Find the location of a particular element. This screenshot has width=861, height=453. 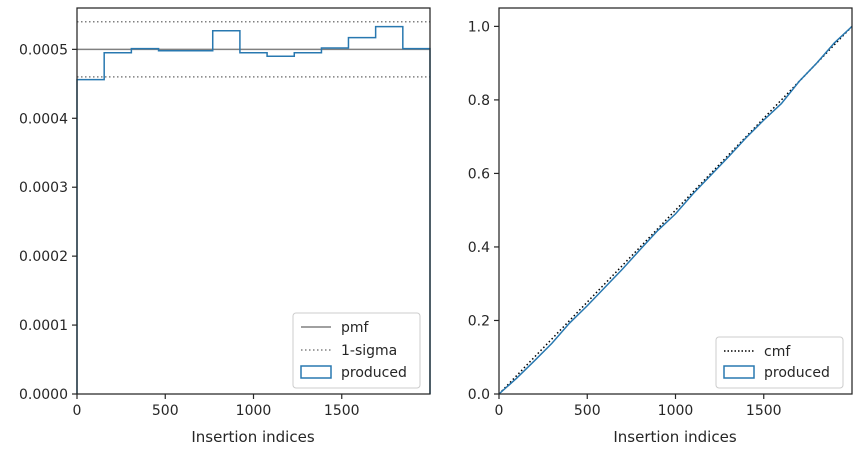

y-tick-label: 0.0002 is located at coordinates (43, 257).